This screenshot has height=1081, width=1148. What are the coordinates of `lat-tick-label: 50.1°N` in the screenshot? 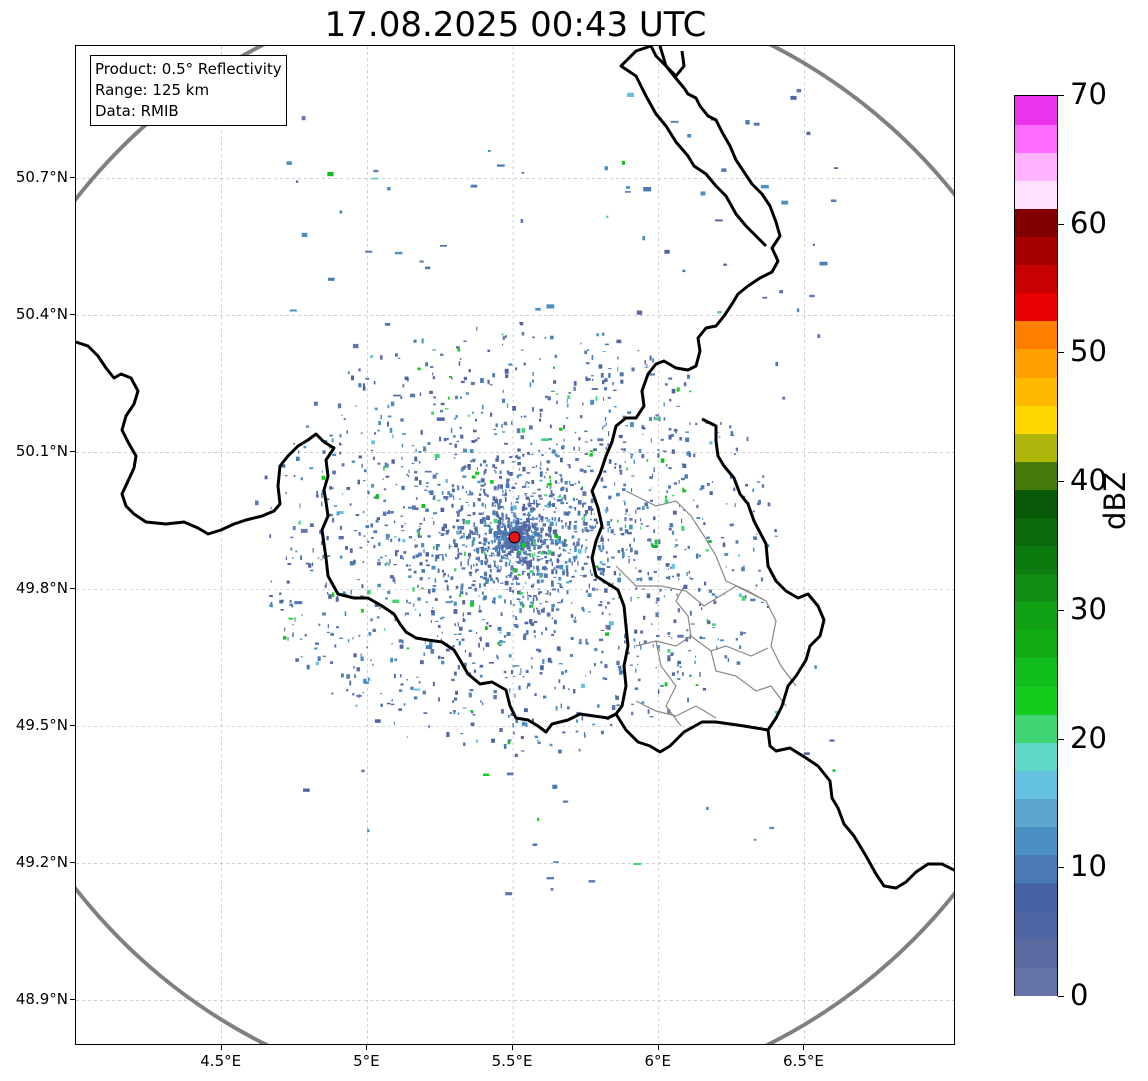 It's located at (41, 451).